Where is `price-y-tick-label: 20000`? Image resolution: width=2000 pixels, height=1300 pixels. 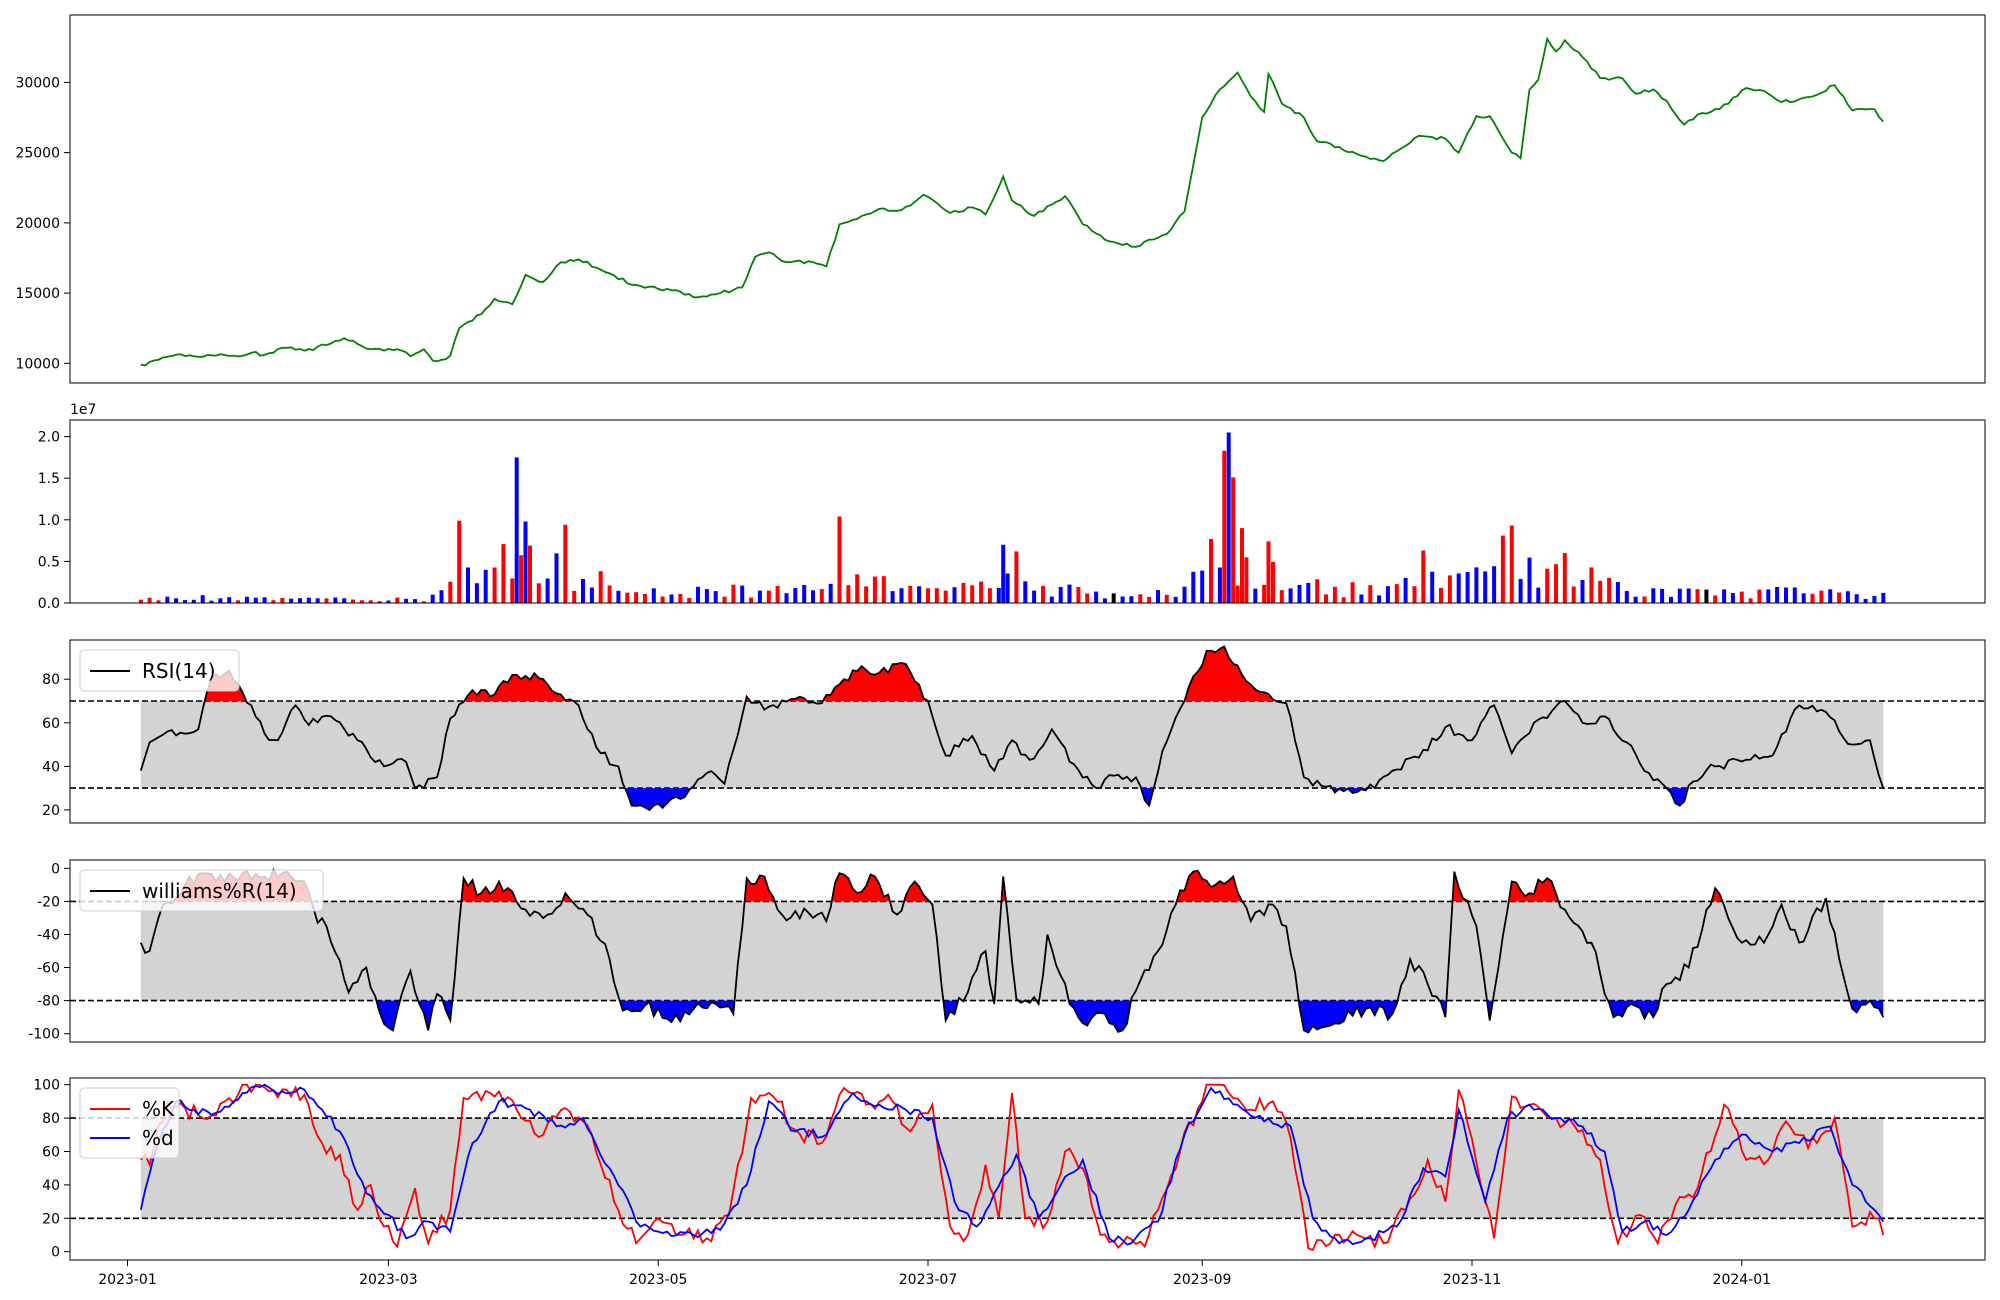 price-y-tick-label: 20000 is located at coordinates (37, 224).